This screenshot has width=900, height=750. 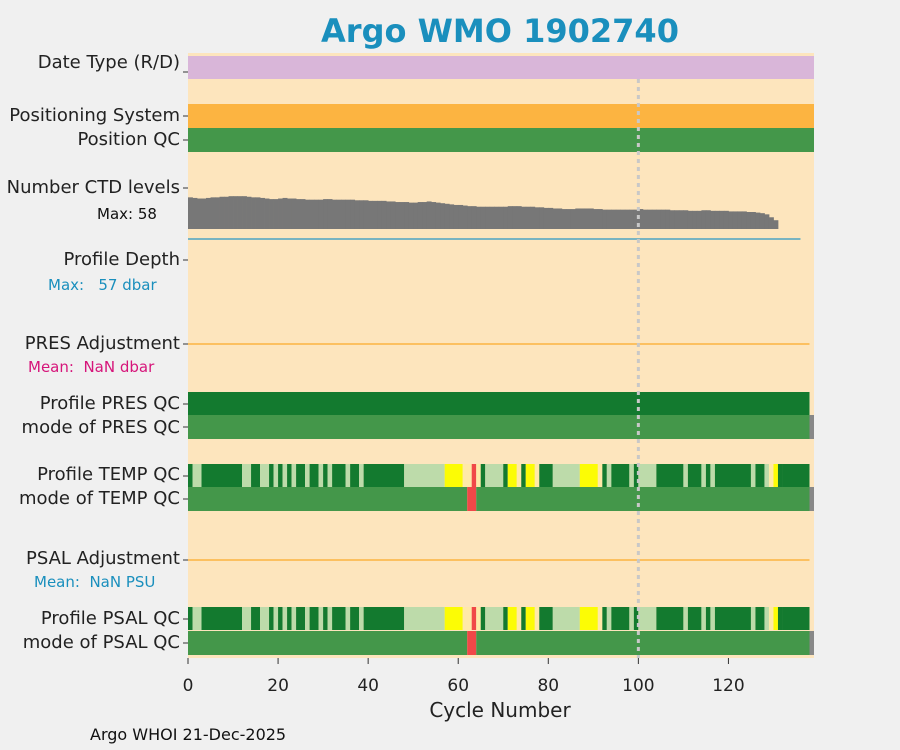 I want to click on label-psal-adjustment: PSAL Adjustment, so click(x=102, y=558).